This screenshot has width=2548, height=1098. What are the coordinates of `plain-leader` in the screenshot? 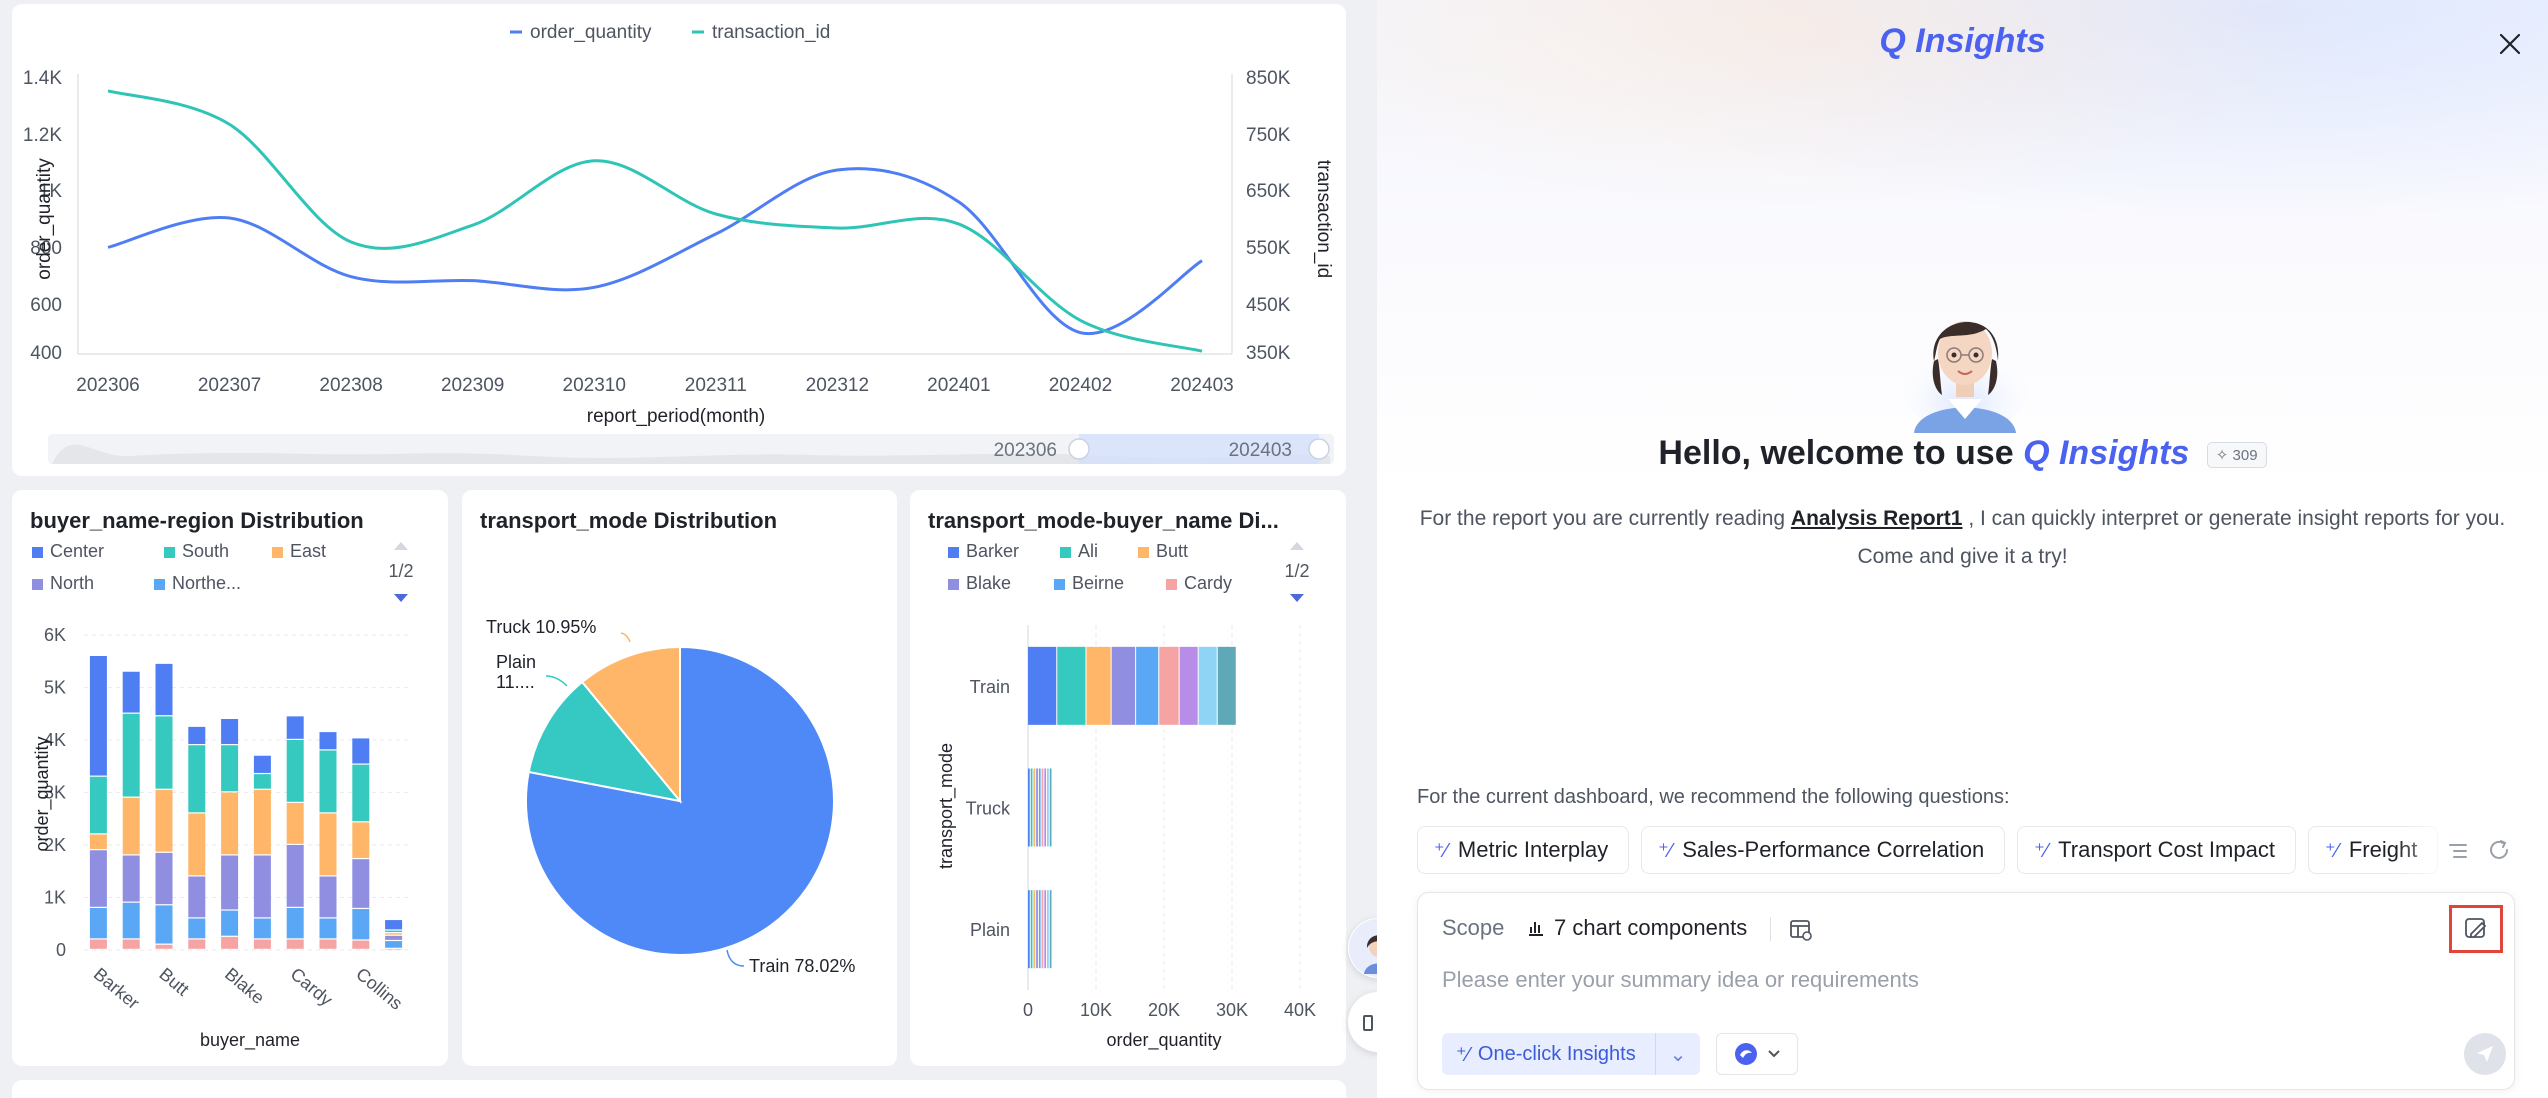 It's located at (556, 681).